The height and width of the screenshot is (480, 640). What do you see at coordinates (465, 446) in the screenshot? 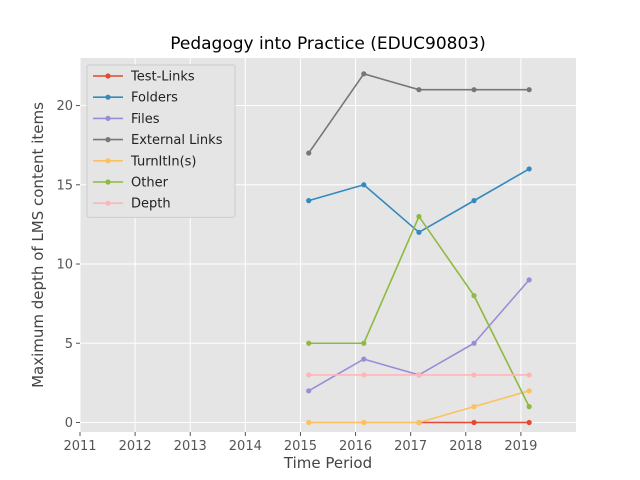
I see `x-tick-label: 2018` at bounding box center [465, 446].